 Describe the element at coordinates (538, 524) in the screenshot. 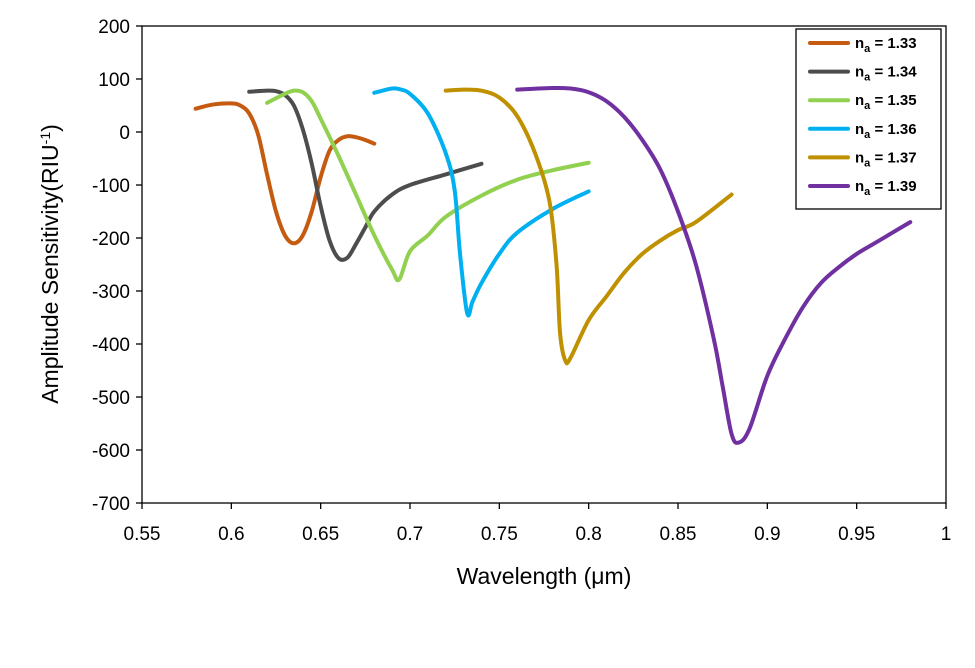

I see `x-axis-ticks: 0.55 0.6 0.65 0.7 0.75 0.8 0.85 0.9 0.95 1` at that location.